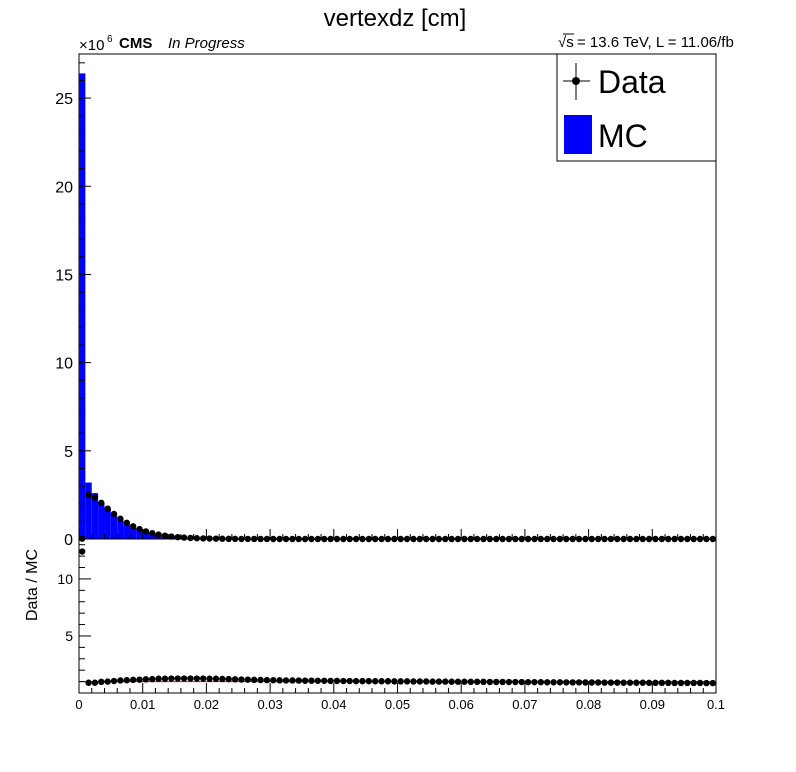 This screenshot has height=772, width=796. I want to click on x-tick-label: 0.05, so click(397, 704).